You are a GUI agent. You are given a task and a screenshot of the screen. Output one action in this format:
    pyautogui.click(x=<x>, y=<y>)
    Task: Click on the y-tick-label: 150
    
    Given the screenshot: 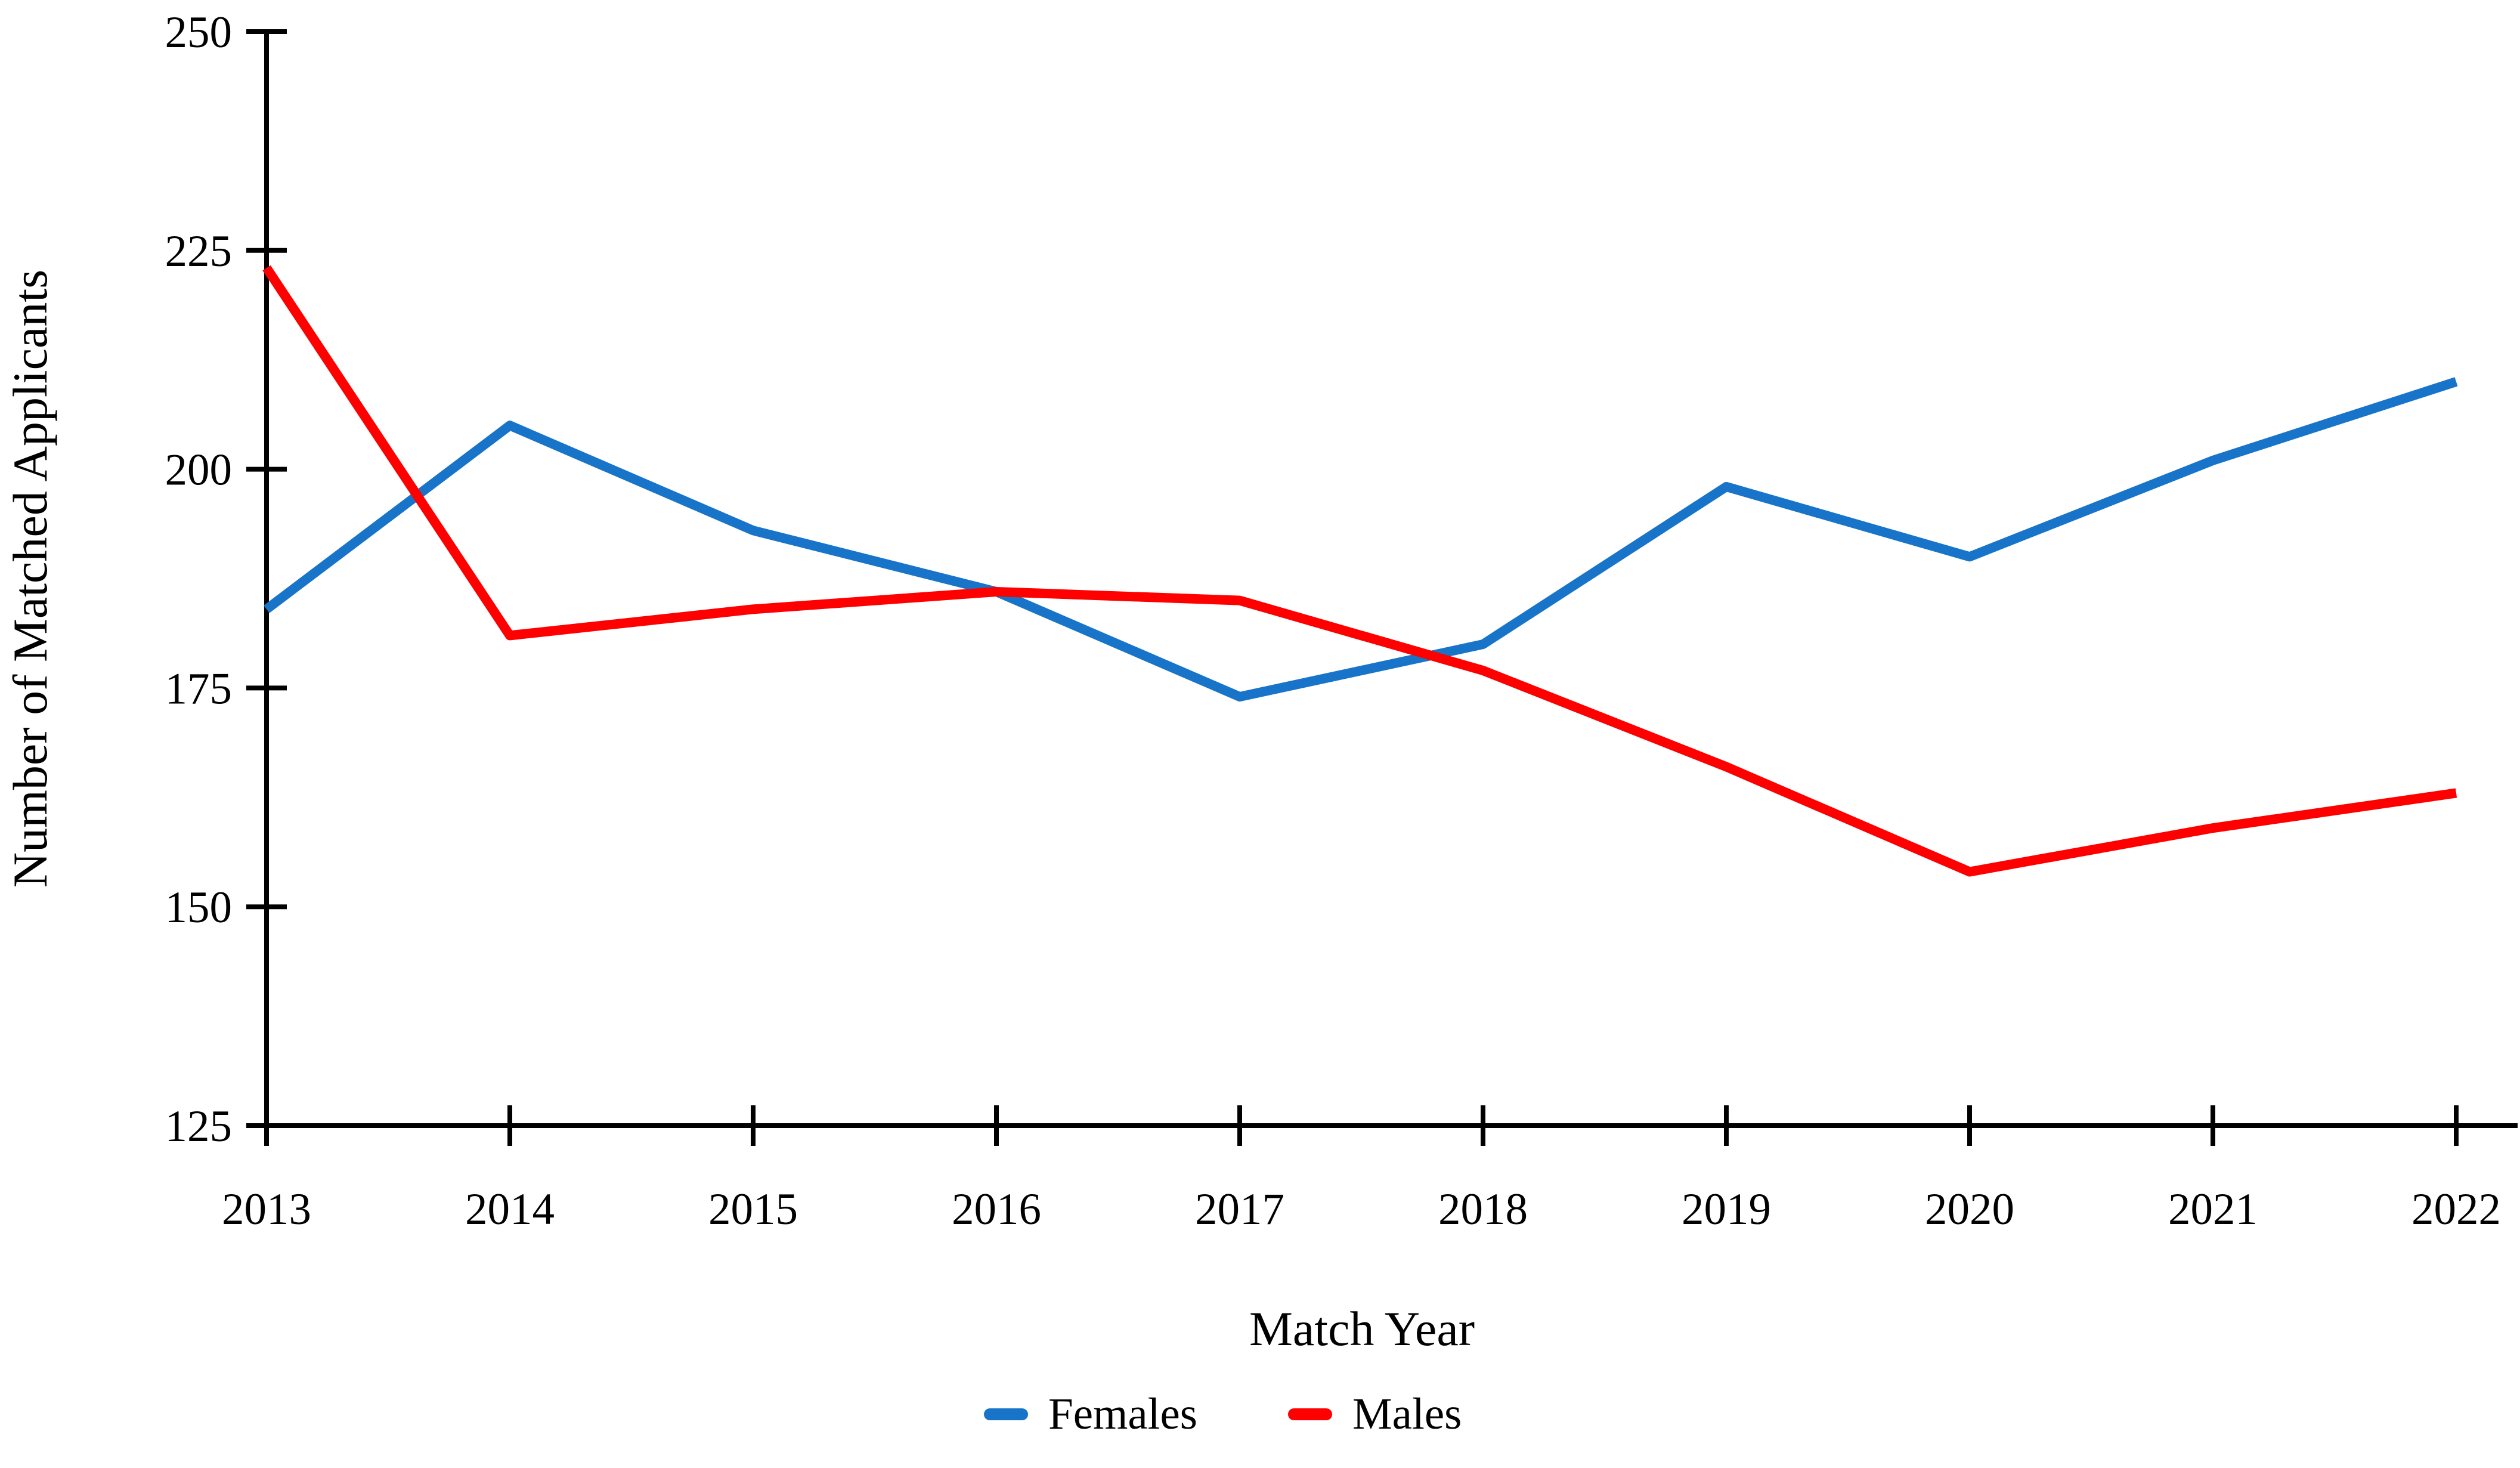 What is the action you would take?
    pyautogui.click(x=199, y=907)
    